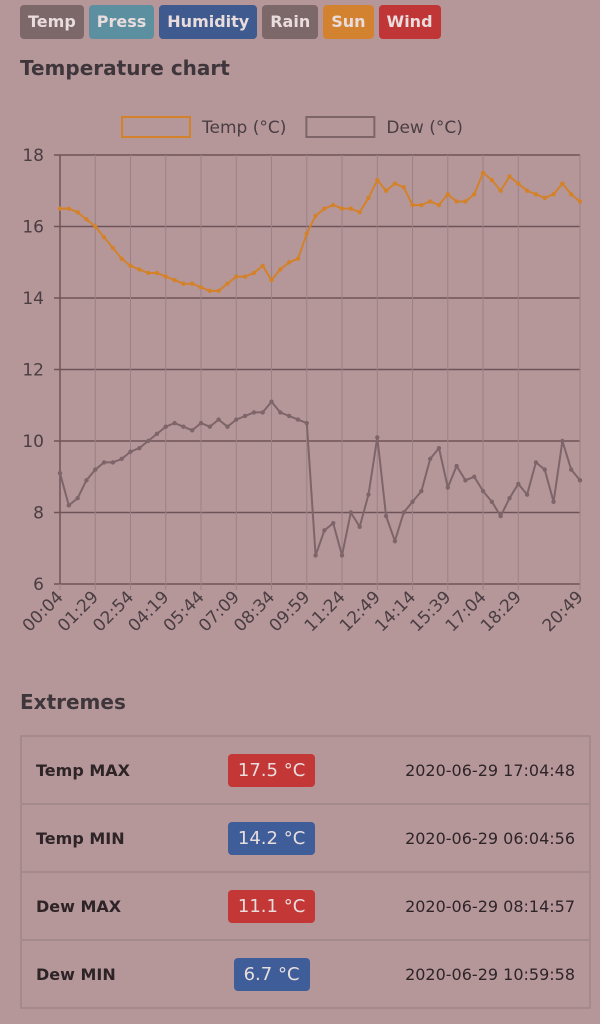 The image size is (600, 1024). What do you see at coordinates (33, 442) in the screenshot?
I see `y-tick-label: 10` at bounding box center [33, 442].